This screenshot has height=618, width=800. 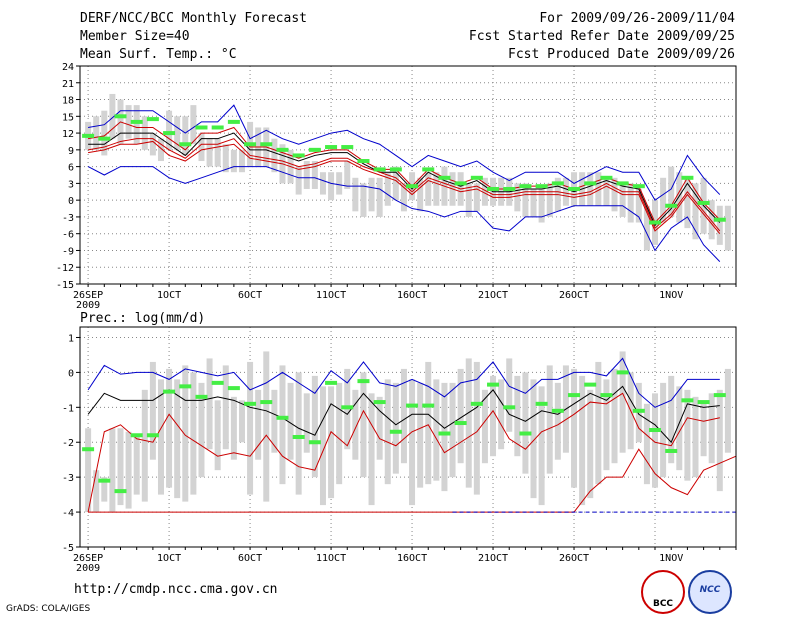 I want to click on temp-ytick-label: 12, so click(x=68, y=134).